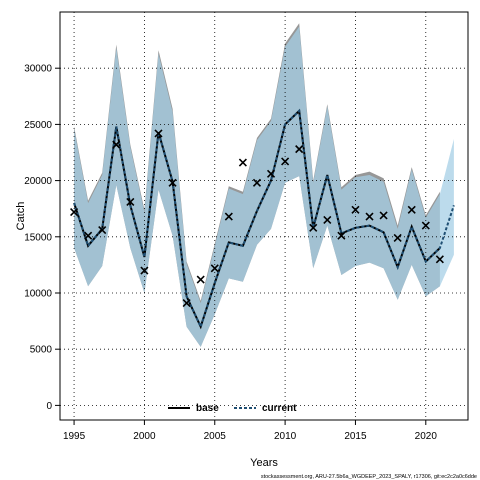 The image size is (480, 480). Describe the element at coordinates (116, 144) in the screenshot. I see `observed-point-1998` at that location.